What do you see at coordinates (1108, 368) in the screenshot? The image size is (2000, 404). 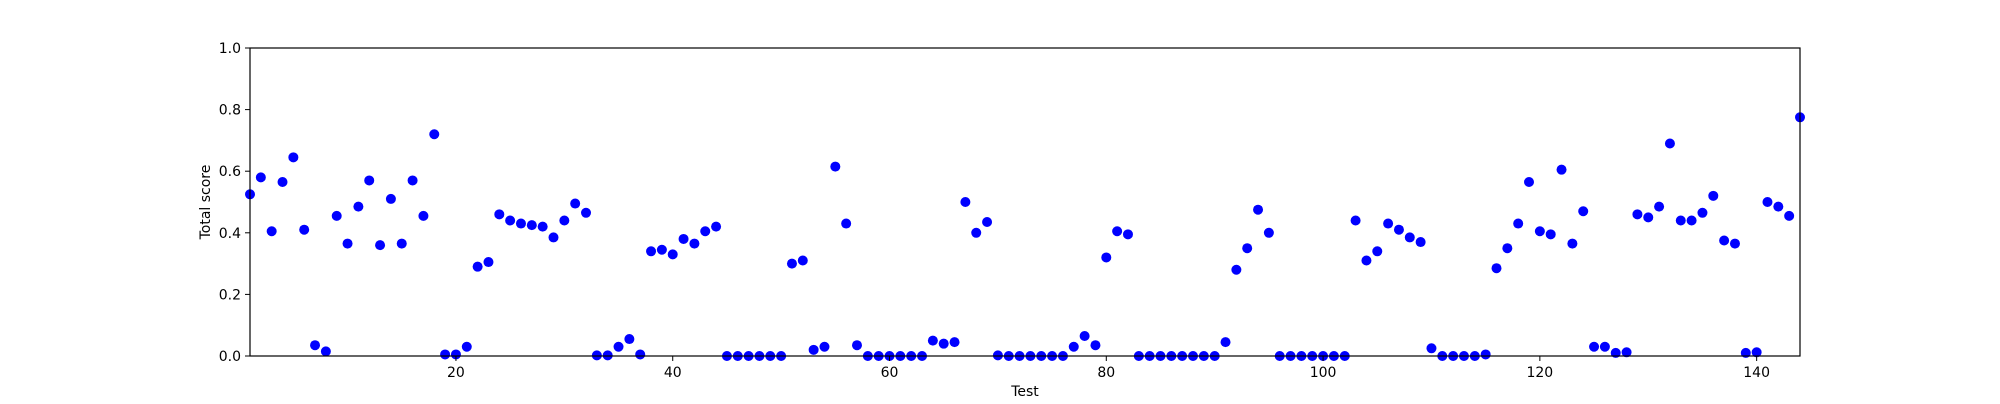 I see `x-axis-ticks: 20 40 60 80 100 120 140` at bounding box center [1108, 368].